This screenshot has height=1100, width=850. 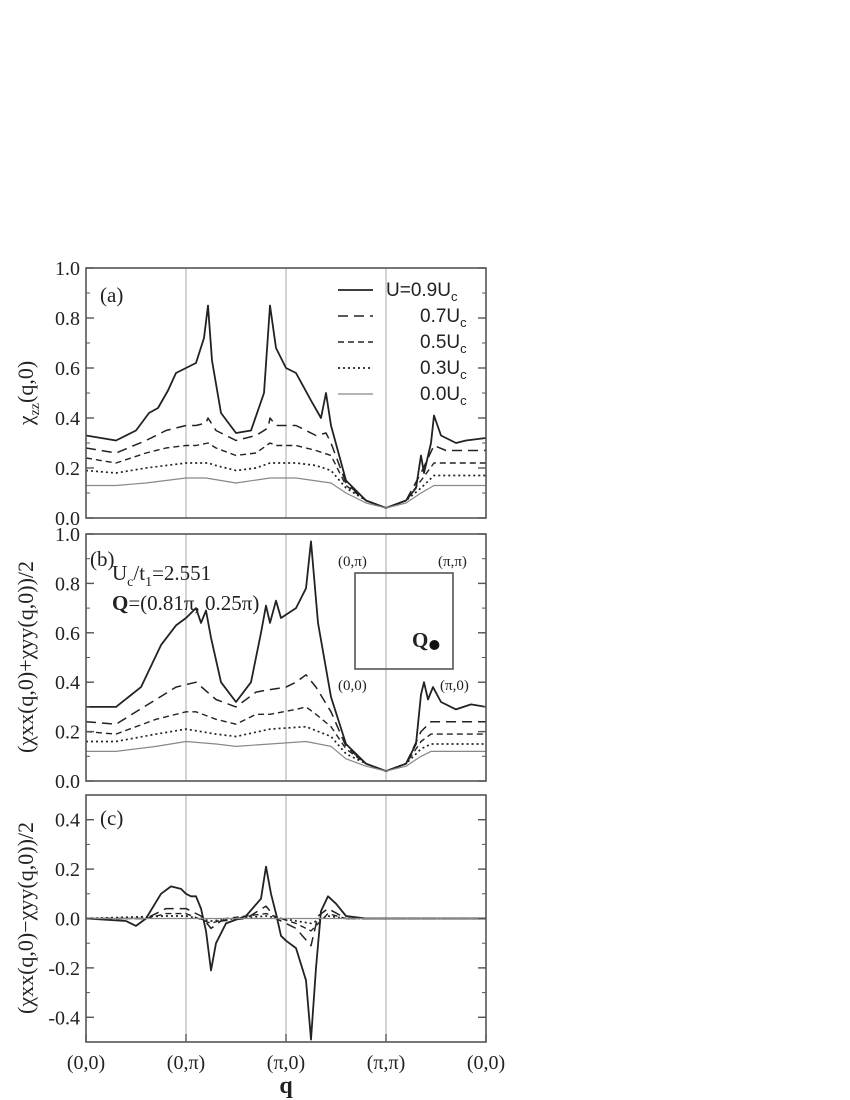 What do you see at coordinates (443, 318) in the screenshot?
I see `legend-label-1: 0.7Uc` at bounding box center [443, 318].